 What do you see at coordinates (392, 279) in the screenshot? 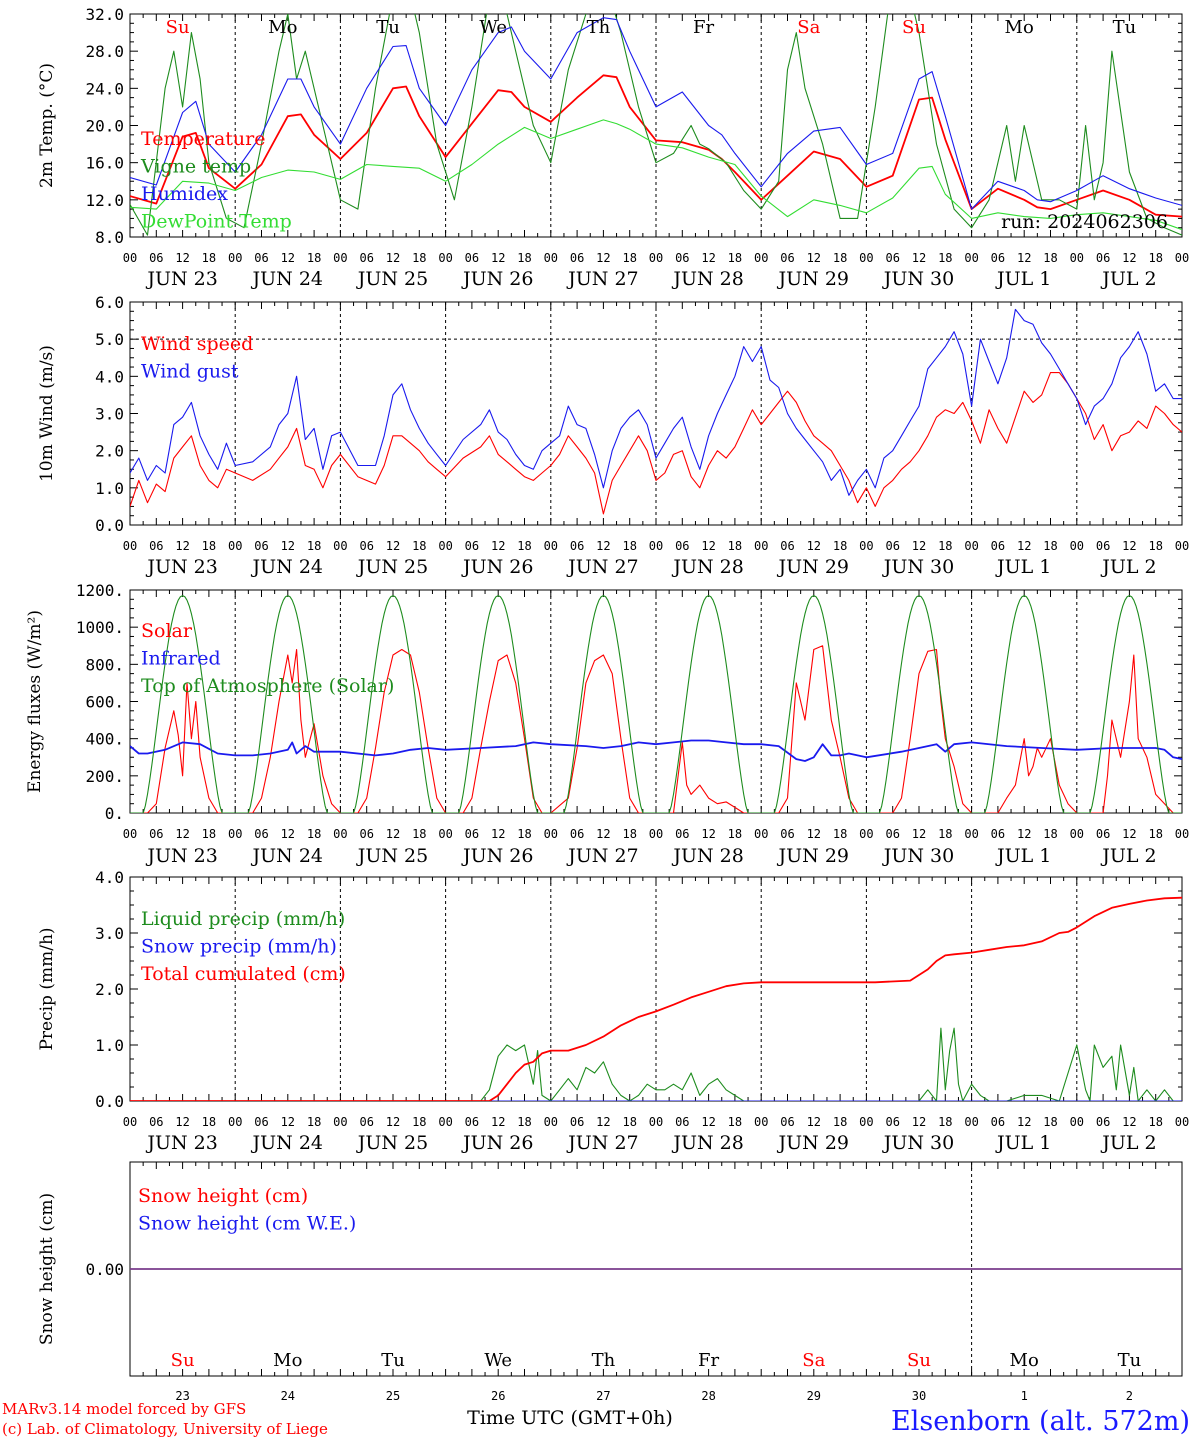
I see `date-label: JUN 25` at bounding box center [392, 279].